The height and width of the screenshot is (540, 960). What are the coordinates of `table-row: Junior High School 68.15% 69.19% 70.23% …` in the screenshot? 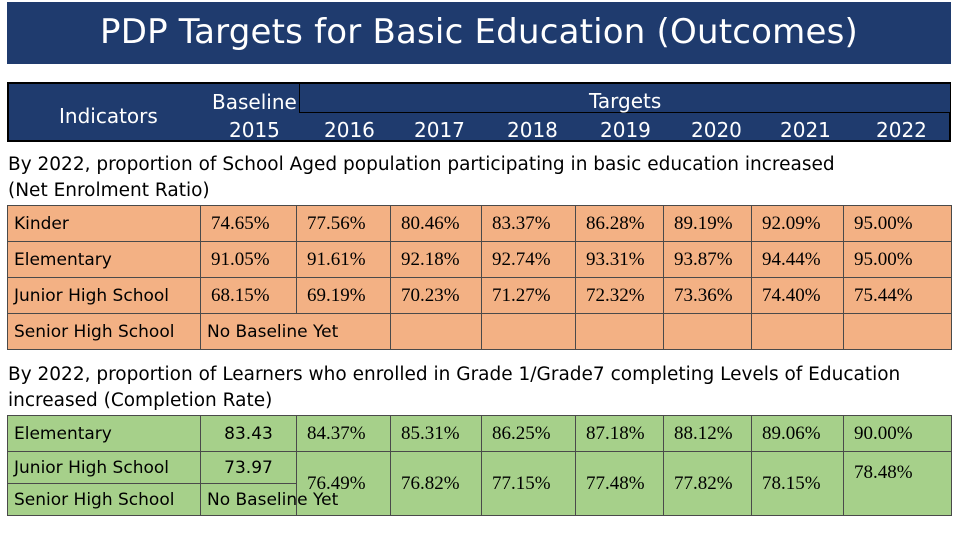 It's located at (479, 295).